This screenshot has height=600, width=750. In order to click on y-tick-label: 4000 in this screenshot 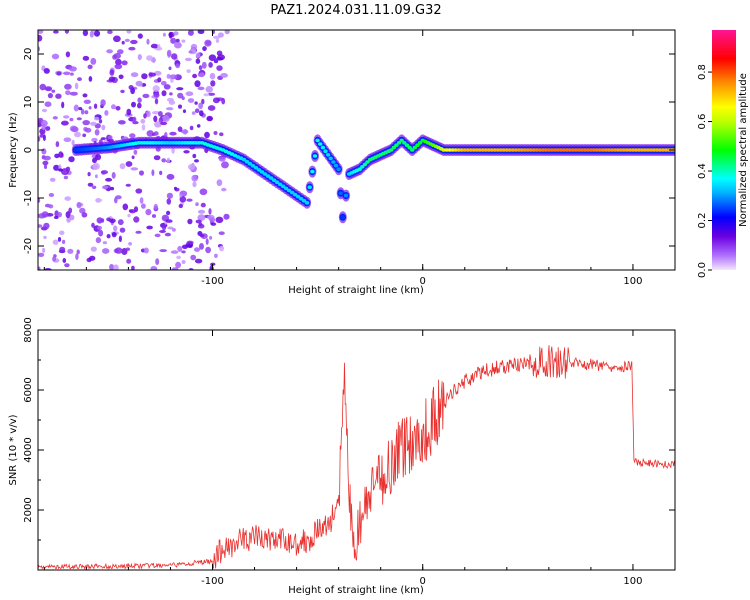, I will do `click(28, 449)`.